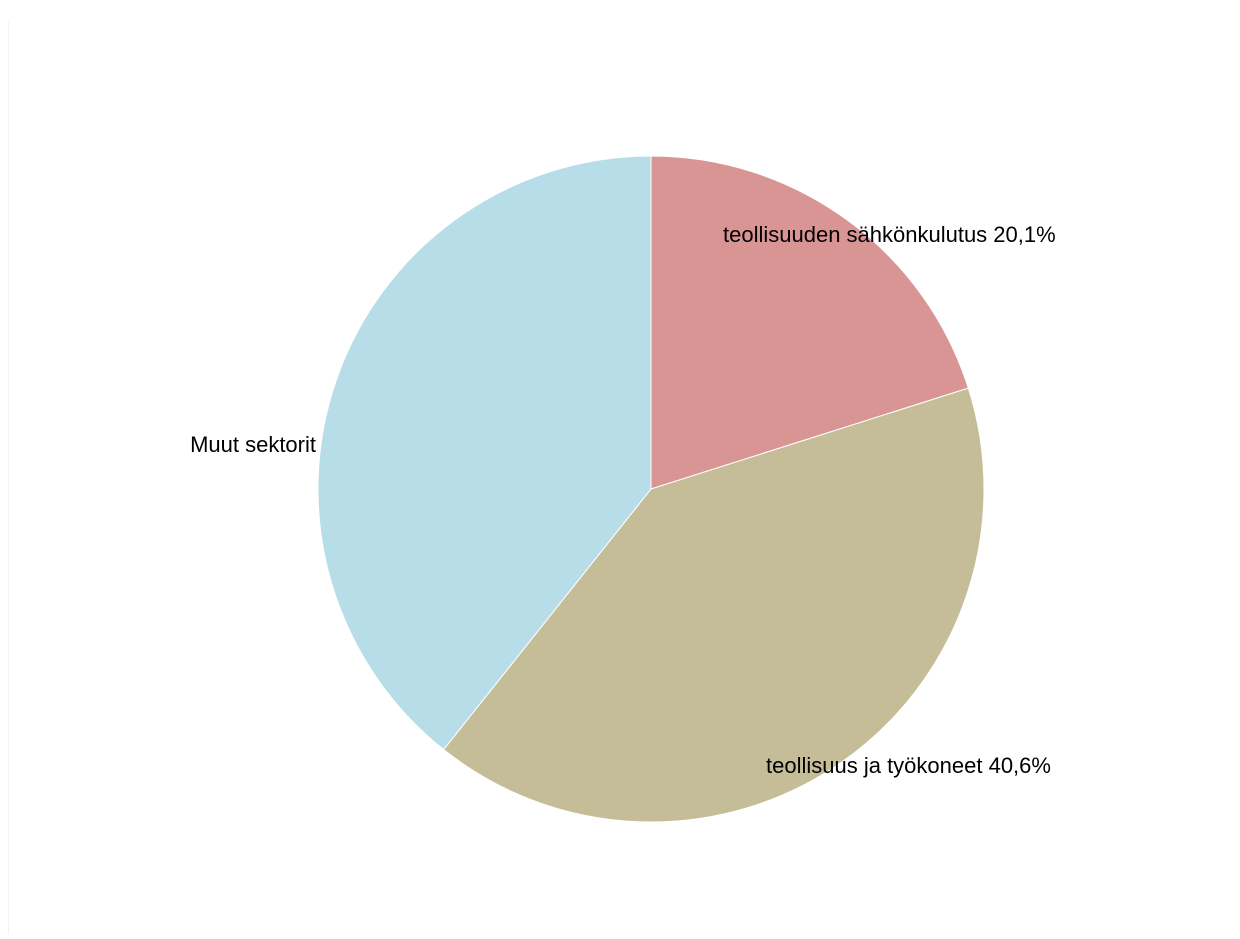 This screenshot has height=939, width=1240. I want to click on pie-slice, so click(809, 322).